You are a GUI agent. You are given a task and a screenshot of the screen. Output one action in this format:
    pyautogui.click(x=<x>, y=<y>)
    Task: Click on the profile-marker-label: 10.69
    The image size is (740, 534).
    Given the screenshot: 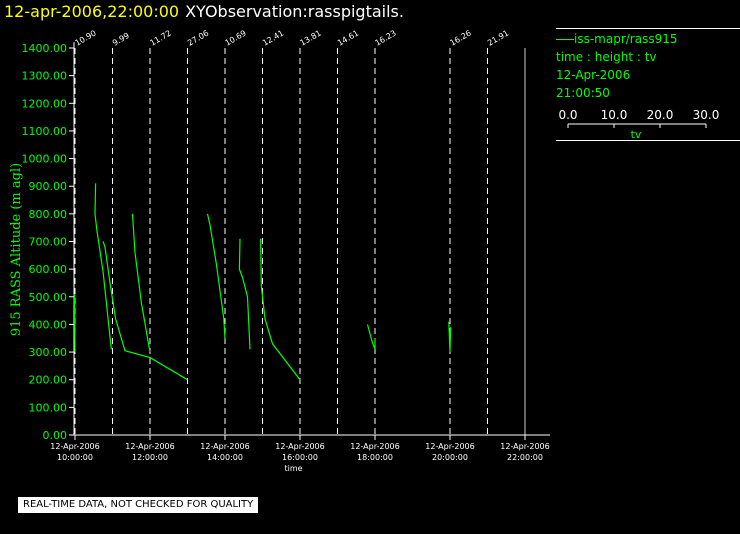 What is the action you would take?
    pyautogui.click(x=236, y=37)
    